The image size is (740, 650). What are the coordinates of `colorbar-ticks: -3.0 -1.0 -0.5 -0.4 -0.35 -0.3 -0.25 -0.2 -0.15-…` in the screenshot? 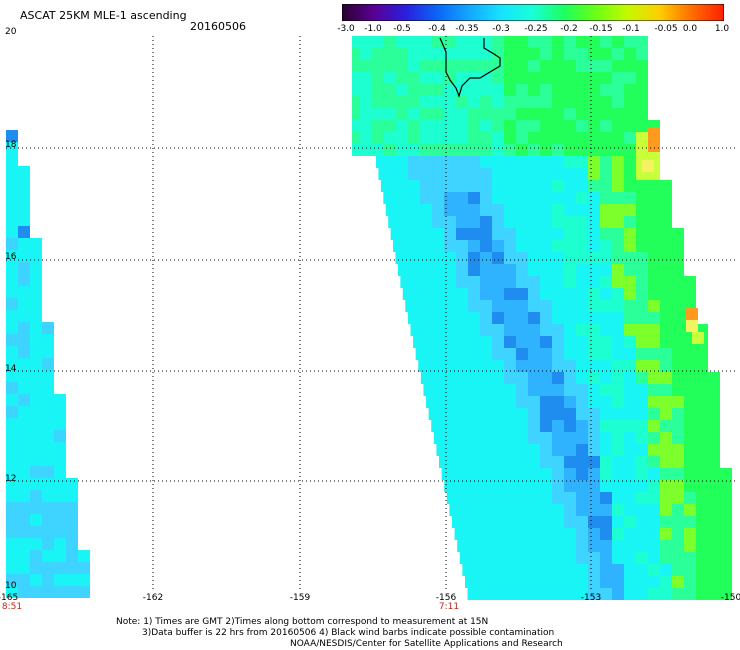 It's located at (534, 31).